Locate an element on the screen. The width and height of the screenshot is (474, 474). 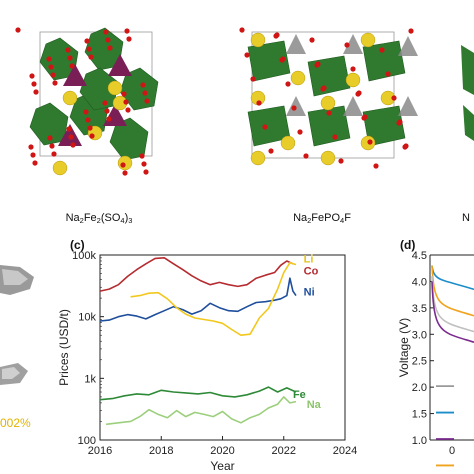
crystal-structure-na2fepo4f is located at coordinates (328, 98).